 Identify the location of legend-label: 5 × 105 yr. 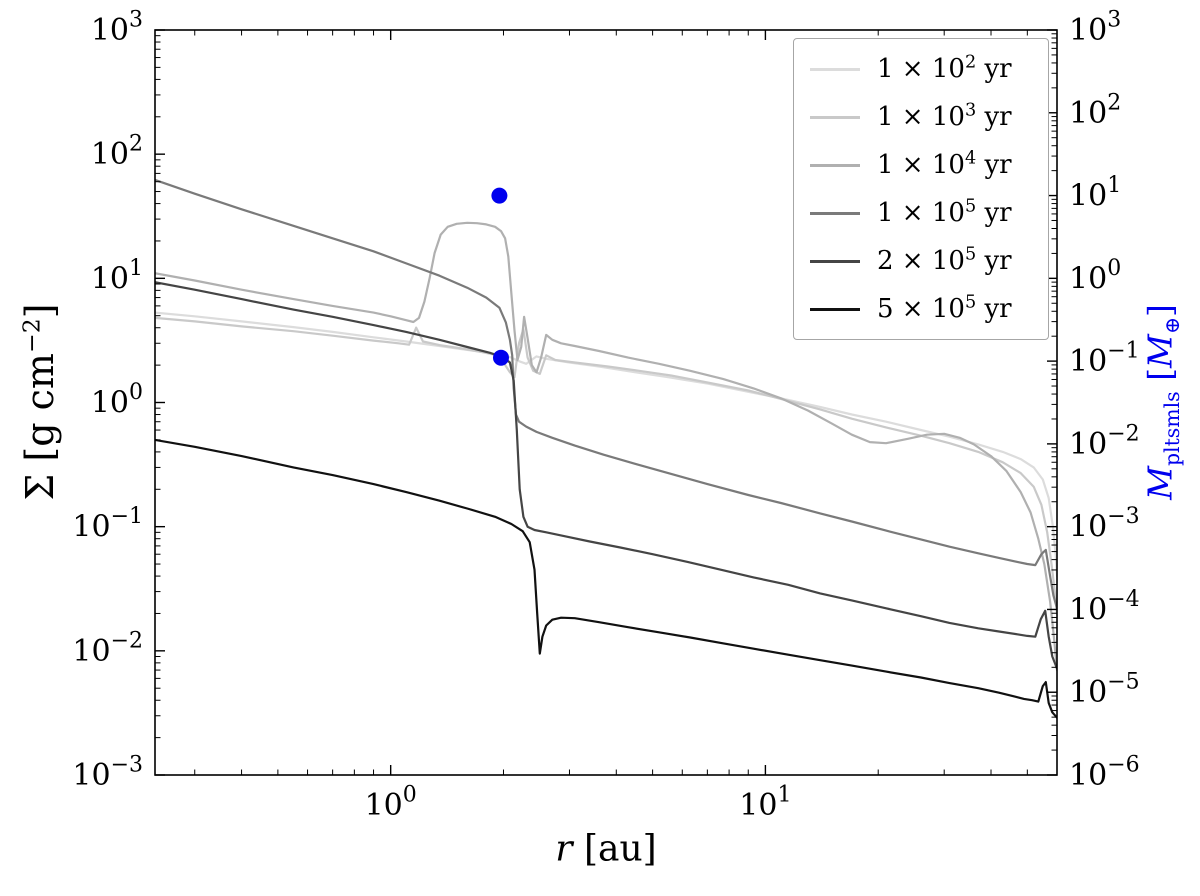
(944, 308).